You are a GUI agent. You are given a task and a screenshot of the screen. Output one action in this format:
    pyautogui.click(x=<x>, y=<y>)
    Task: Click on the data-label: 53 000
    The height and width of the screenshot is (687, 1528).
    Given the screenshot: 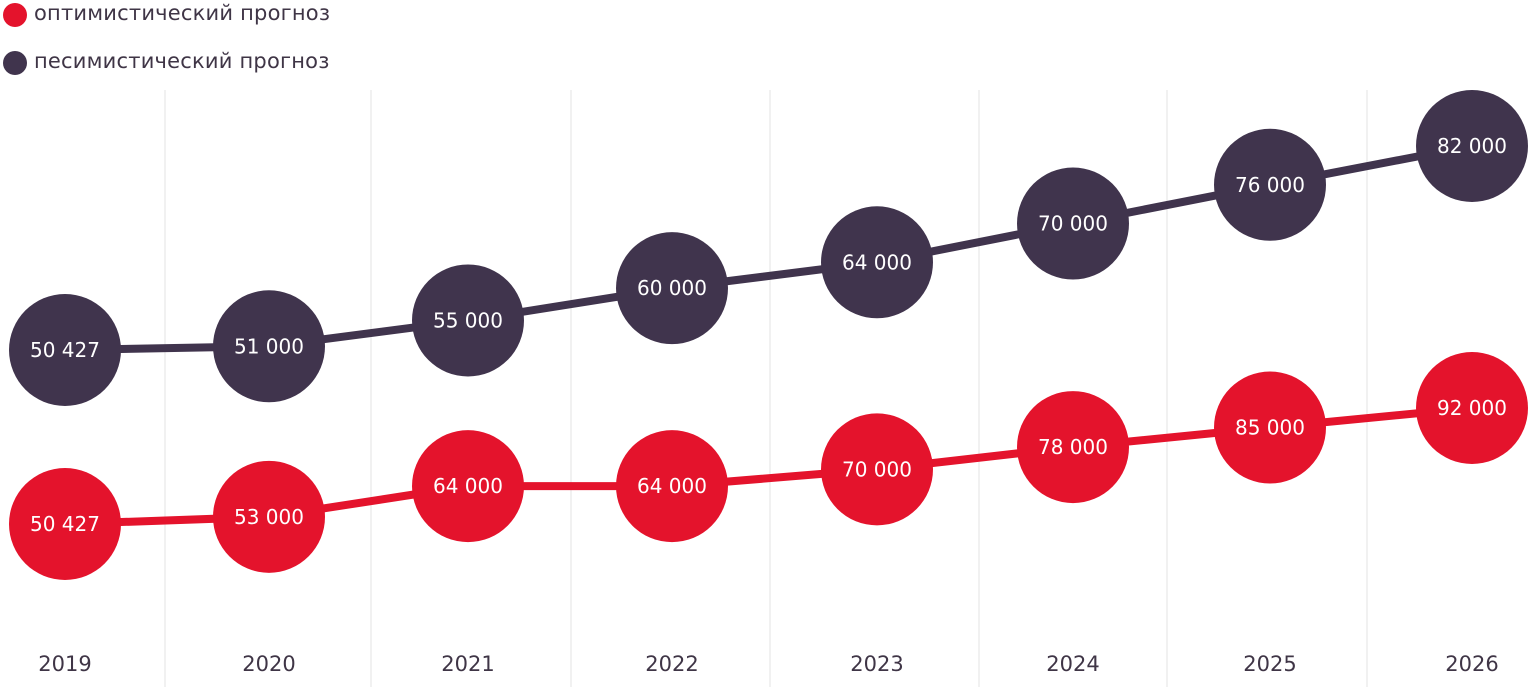 What is the action you would take?
    pyautogui.click(x=269, y=517)
    